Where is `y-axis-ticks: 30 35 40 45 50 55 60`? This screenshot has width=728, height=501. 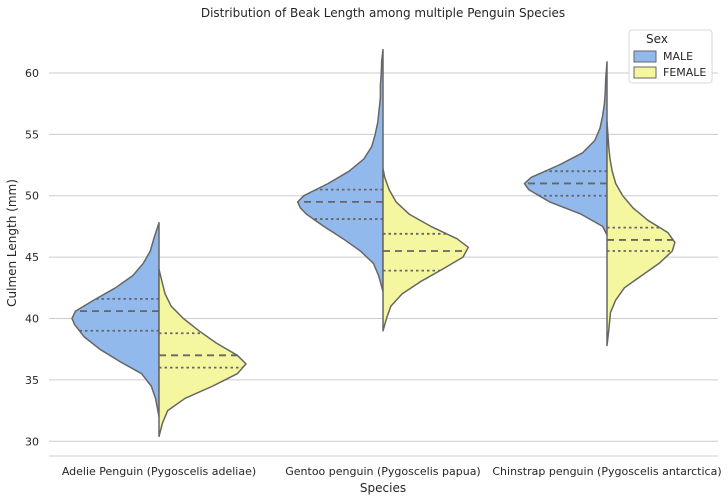 y-axis-ticks: 30 35 40 45 50 55 60 is located at coordinates (32, 257).